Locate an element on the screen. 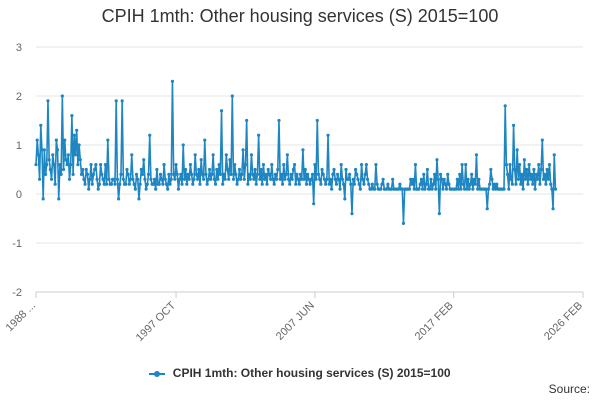 Image resolution: width=600 pixels, height=400 pixels. x-tick-label: 2017 FEB is located at coordinates (434, 321).